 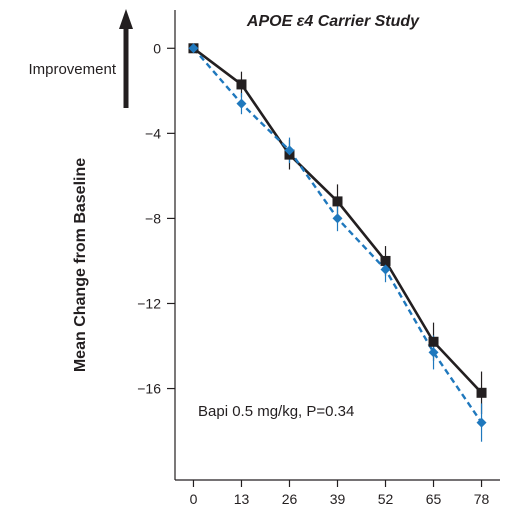 I want to click on y-ticks: 0 −4 −8 −12 −16, so click(x=156, y=218).